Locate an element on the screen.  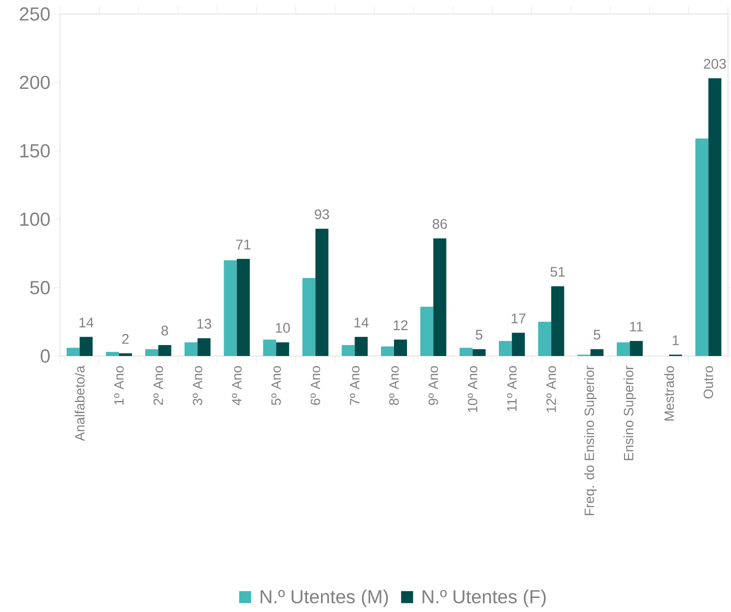
data-label: 203 is located at coordinates (715, 63).